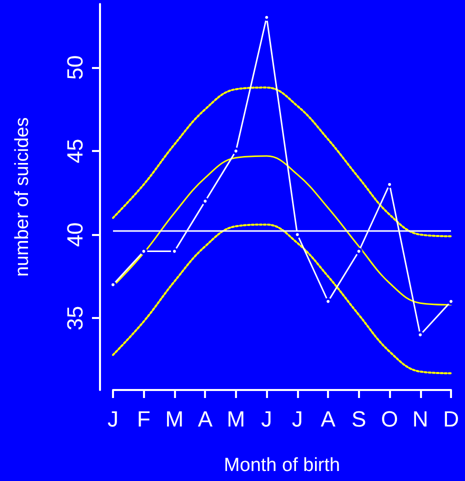 This screenshot has height=481, width=465. What do you see at coordinates (282, 465) in the screenshot?
I see `x-axis-title: Month of birth` at bounding box center [282, 465].